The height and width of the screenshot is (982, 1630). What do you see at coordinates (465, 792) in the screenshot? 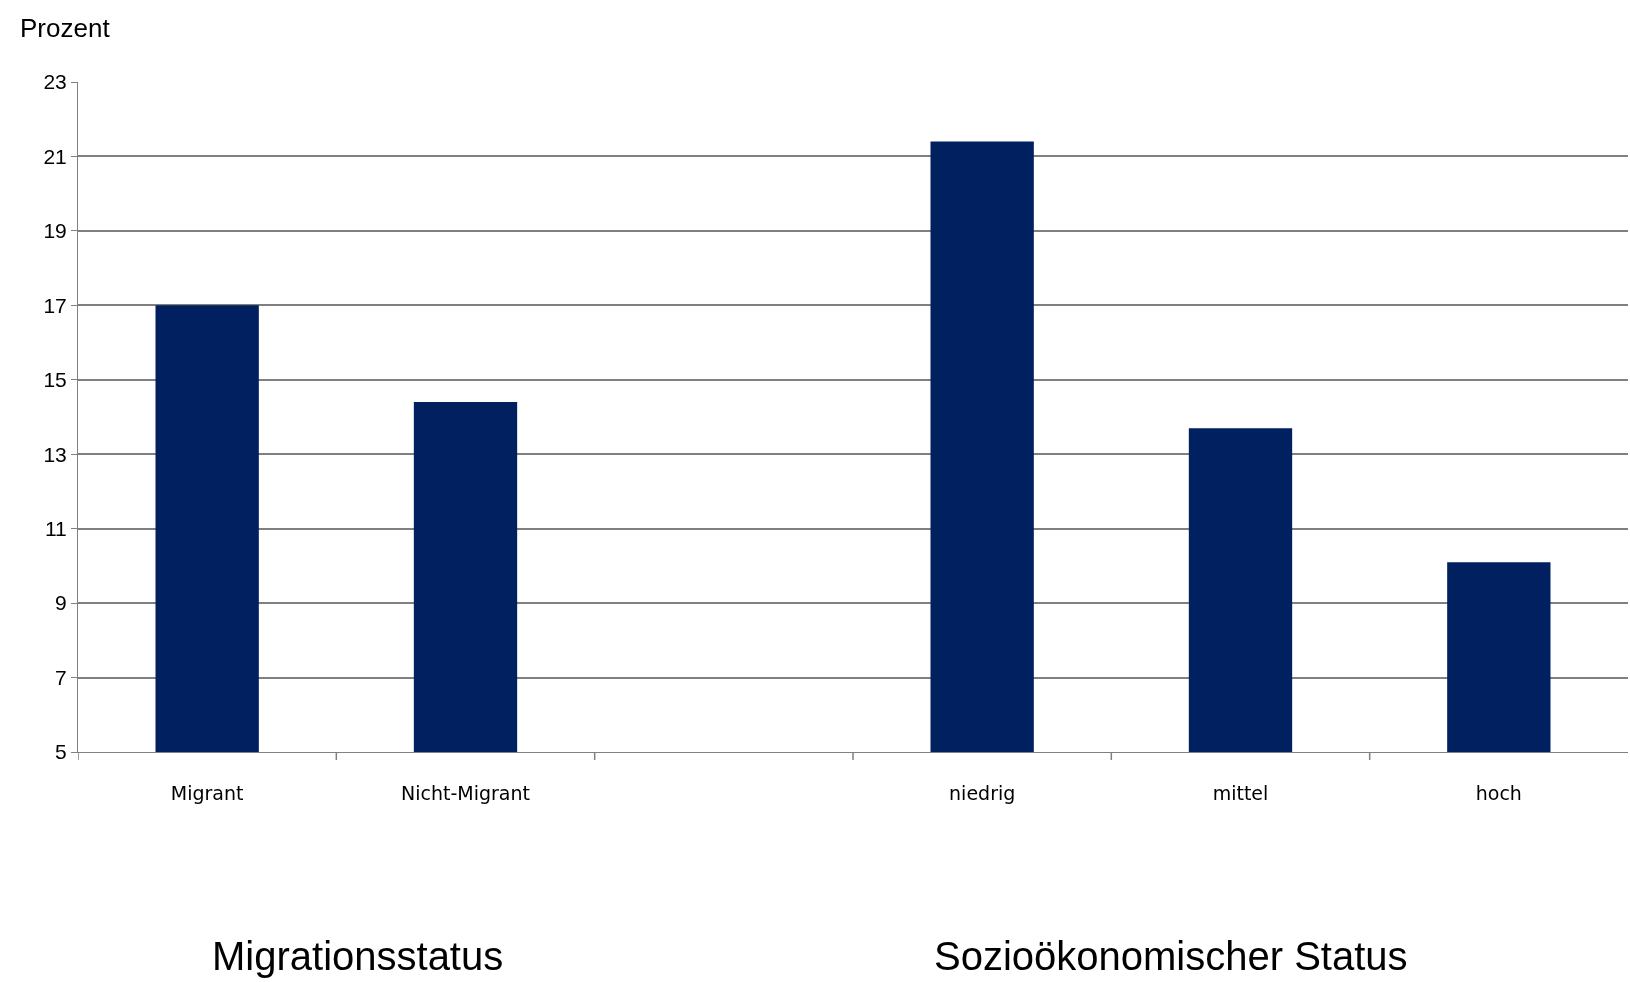
I see `x-tick-label: Nicht-Migrant` at bounding box center [465, 792].